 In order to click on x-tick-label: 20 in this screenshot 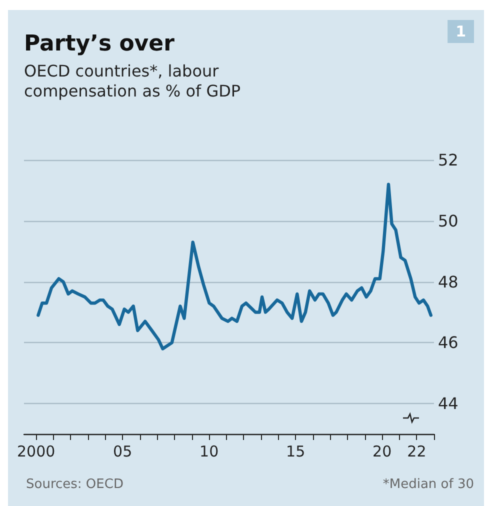, I will do `click(382, 451)`.